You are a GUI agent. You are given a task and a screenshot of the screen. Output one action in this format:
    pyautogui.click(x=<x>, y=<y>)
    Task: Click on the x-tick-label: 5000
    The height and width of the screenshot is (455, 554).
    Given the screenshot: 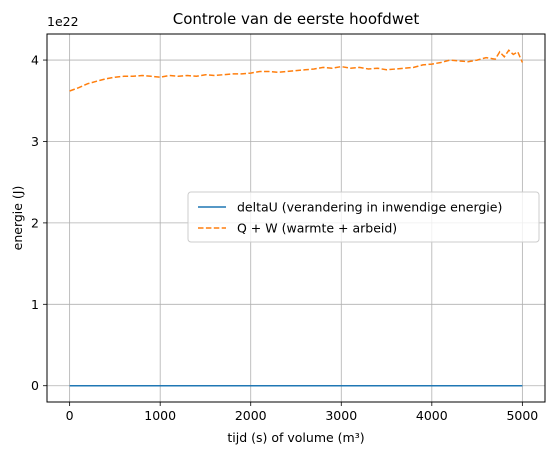 What is the action you would take?
    pyautogui.click(x=522, y=415)
    